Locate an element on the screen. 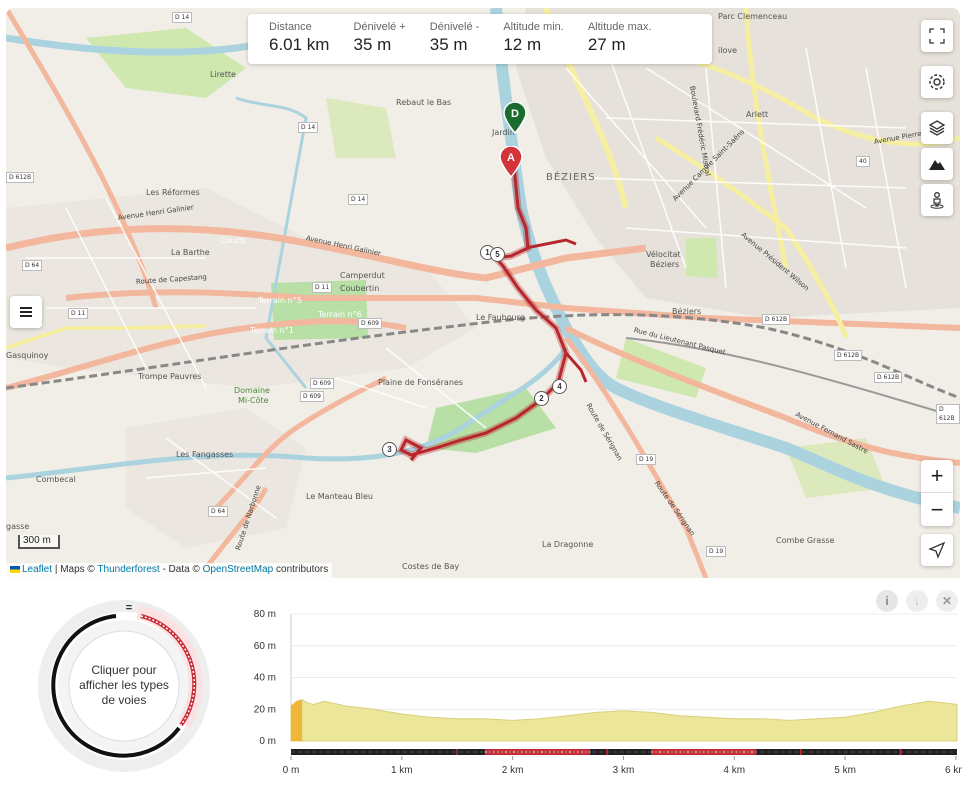  hamburger-icon is located at coordinates (26, 312).